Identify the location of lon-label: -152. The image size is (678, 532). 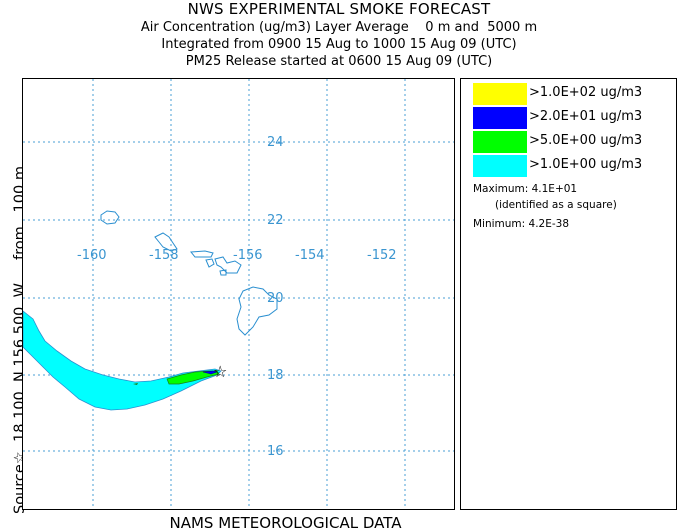
(382, 255).